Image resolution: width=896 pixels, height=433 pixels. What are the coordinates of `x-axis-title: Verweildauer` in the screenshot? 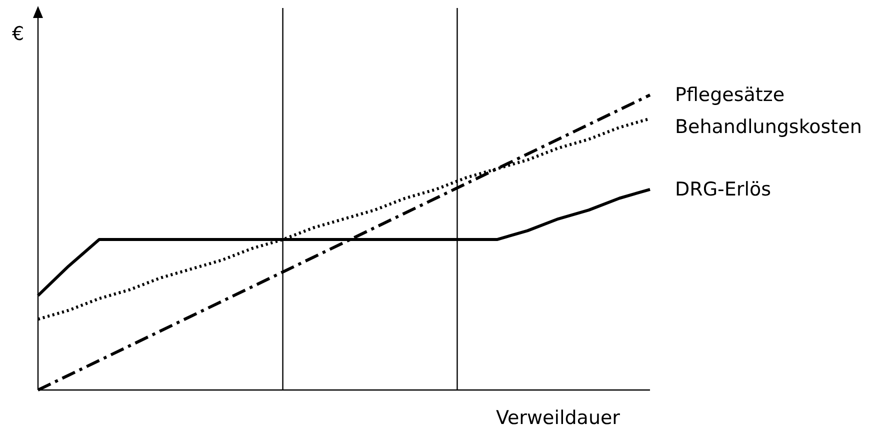 It's located at (558, 418).